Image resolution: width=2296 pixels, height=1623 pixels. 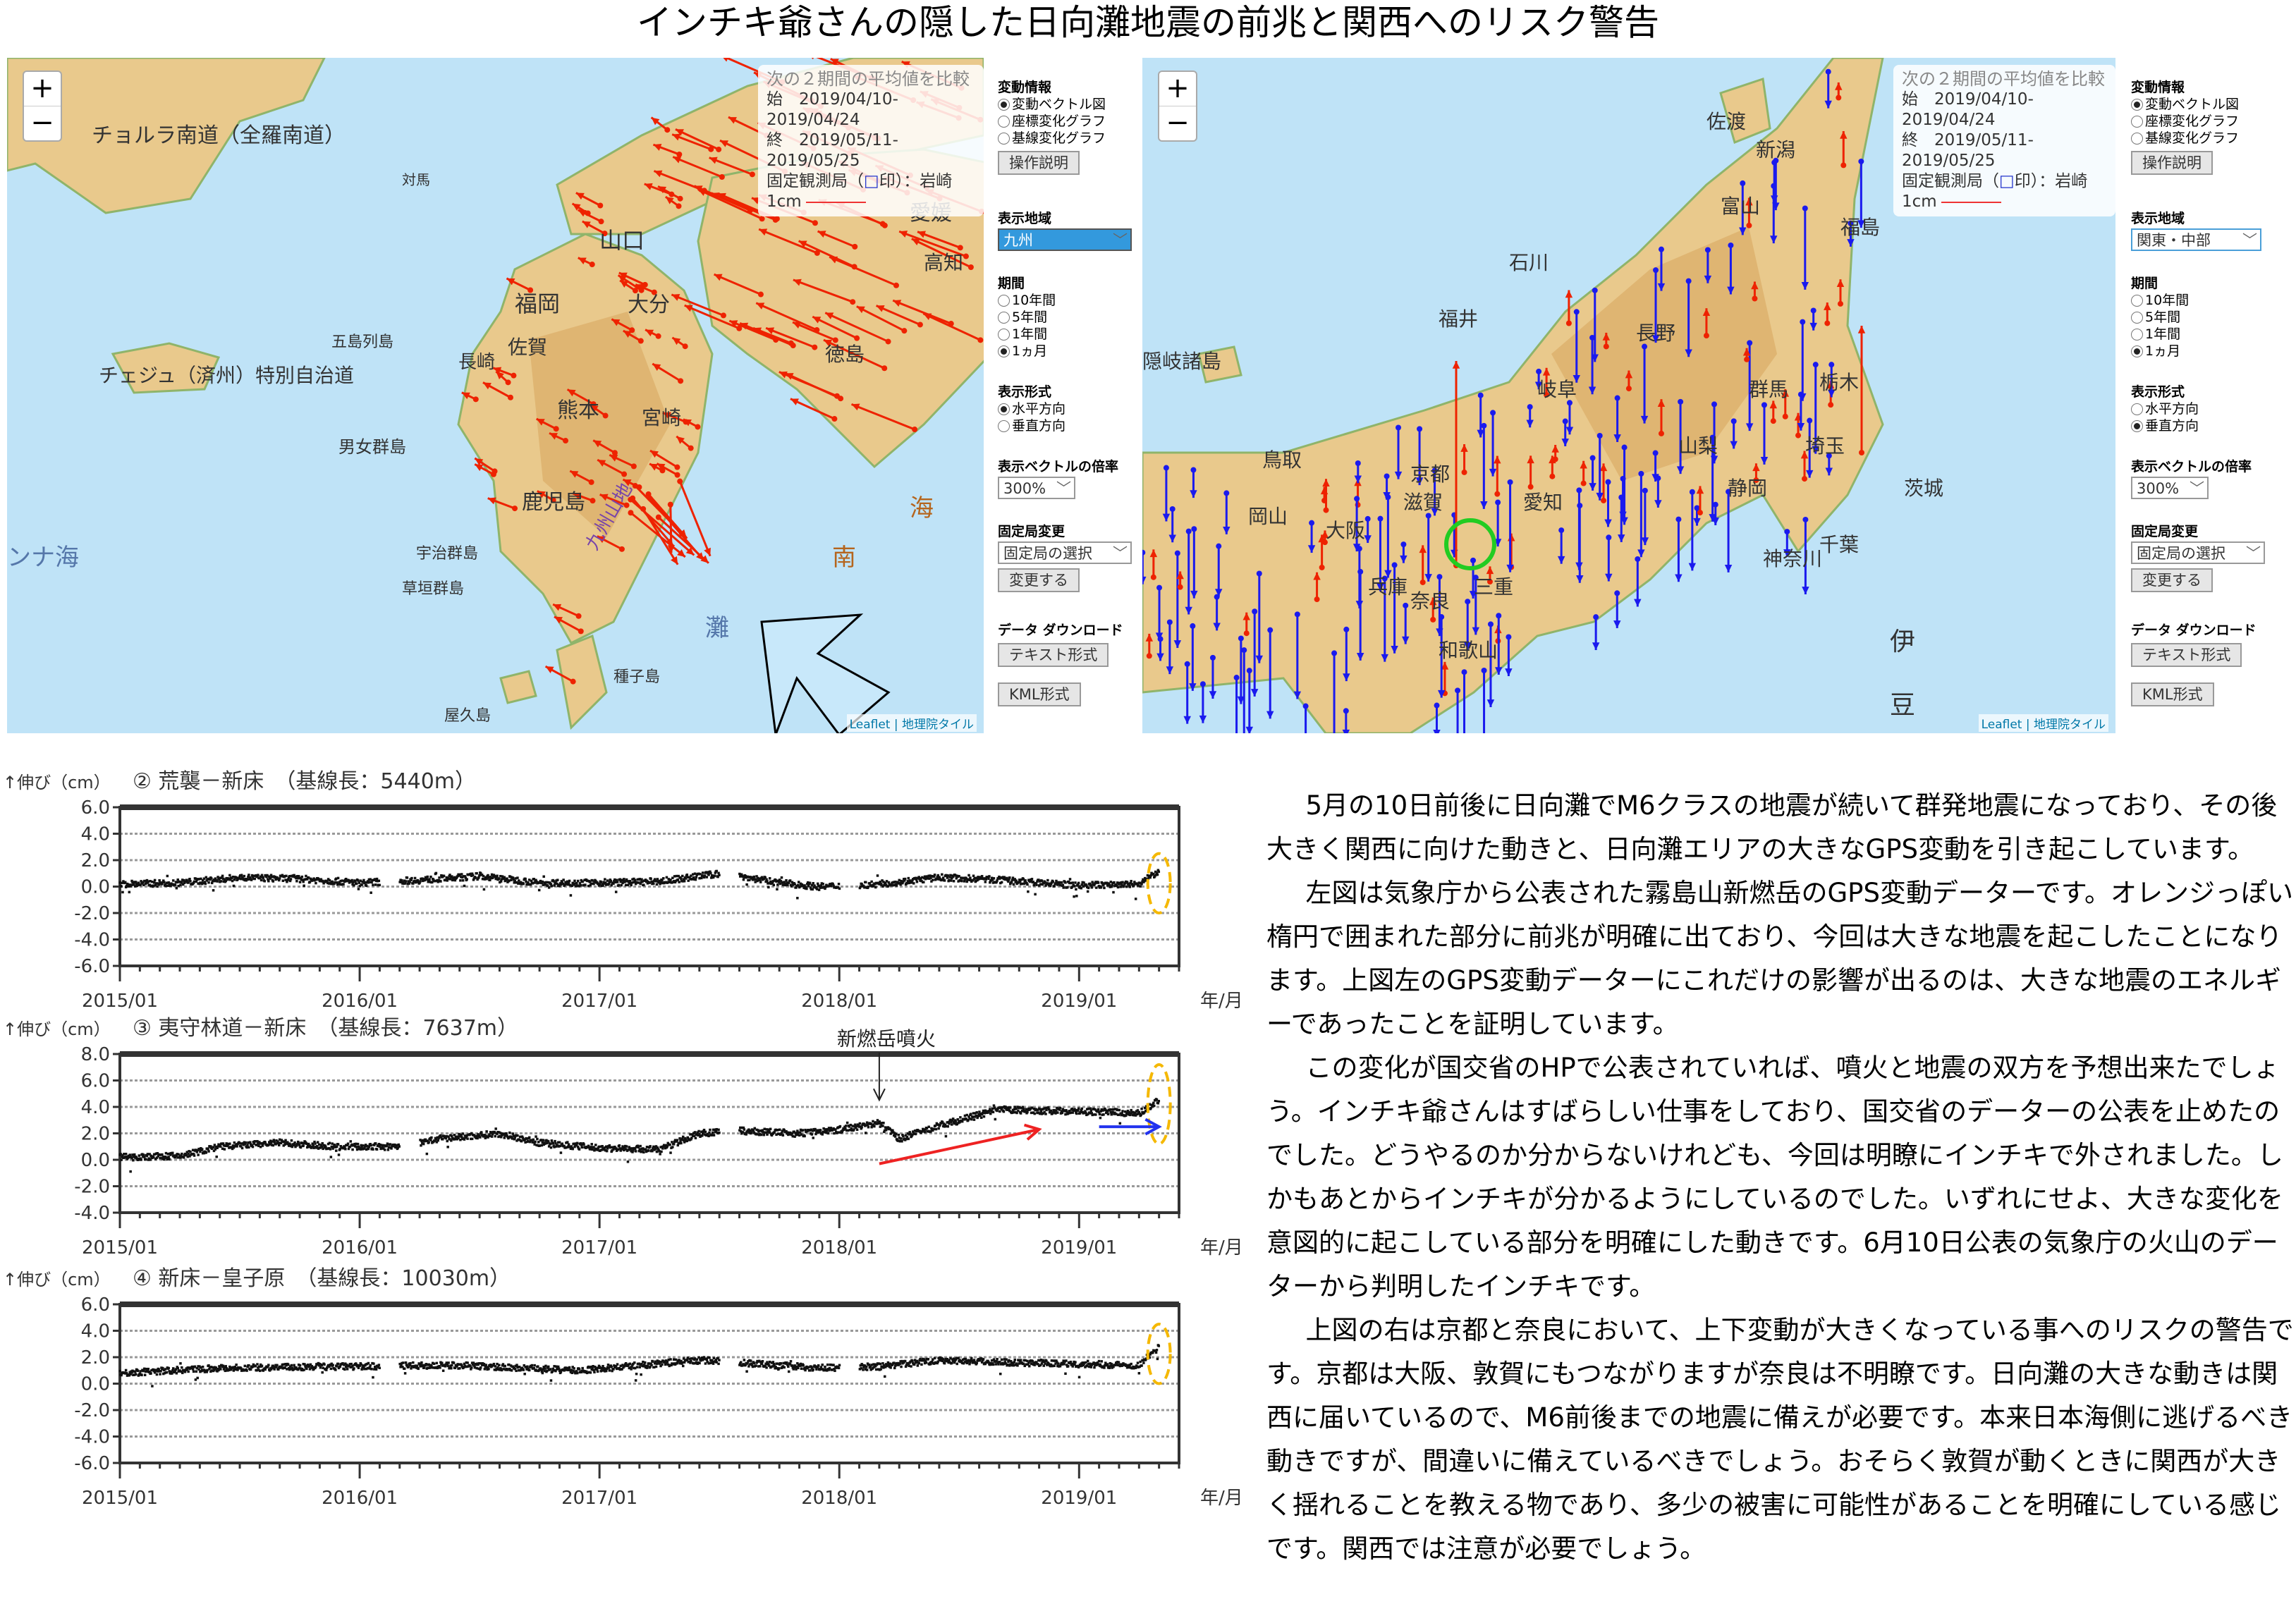 I want to click on region-select: 九州 ﹀, so click(x=1065, y=239).